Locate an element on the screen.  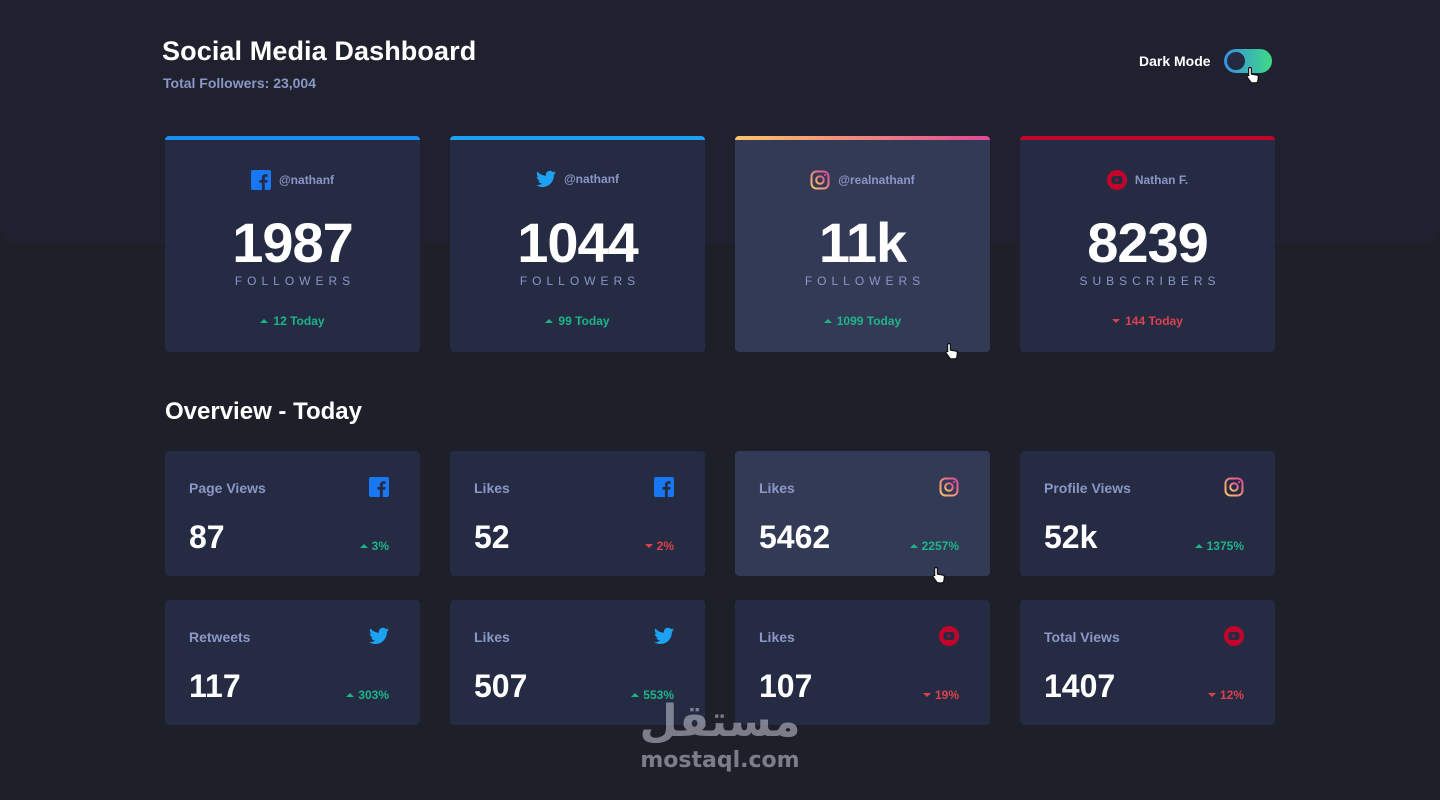
overview-tile-facebook-page-views: Page Views 87 3% is located at coordinates (292, 513).